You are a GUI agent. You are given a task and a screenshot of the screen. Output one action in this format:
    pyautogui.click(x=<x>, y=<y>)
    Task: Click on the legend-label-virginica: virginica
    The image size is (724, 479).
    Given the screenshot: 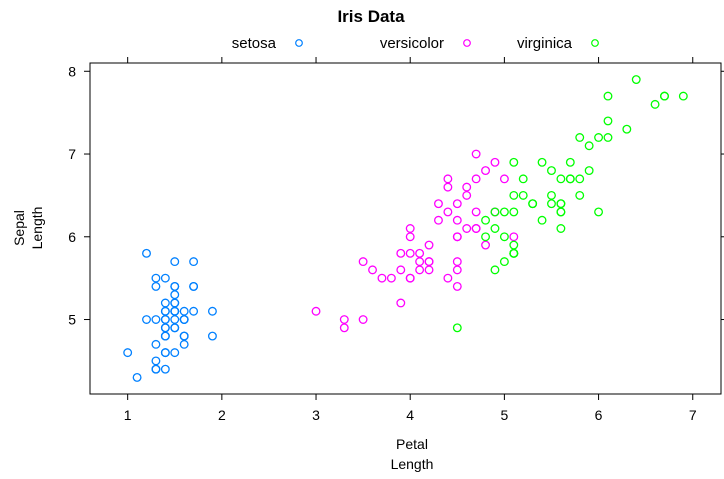 What is the action you would take?
    pyautogui.click(x=545, y=43)
    